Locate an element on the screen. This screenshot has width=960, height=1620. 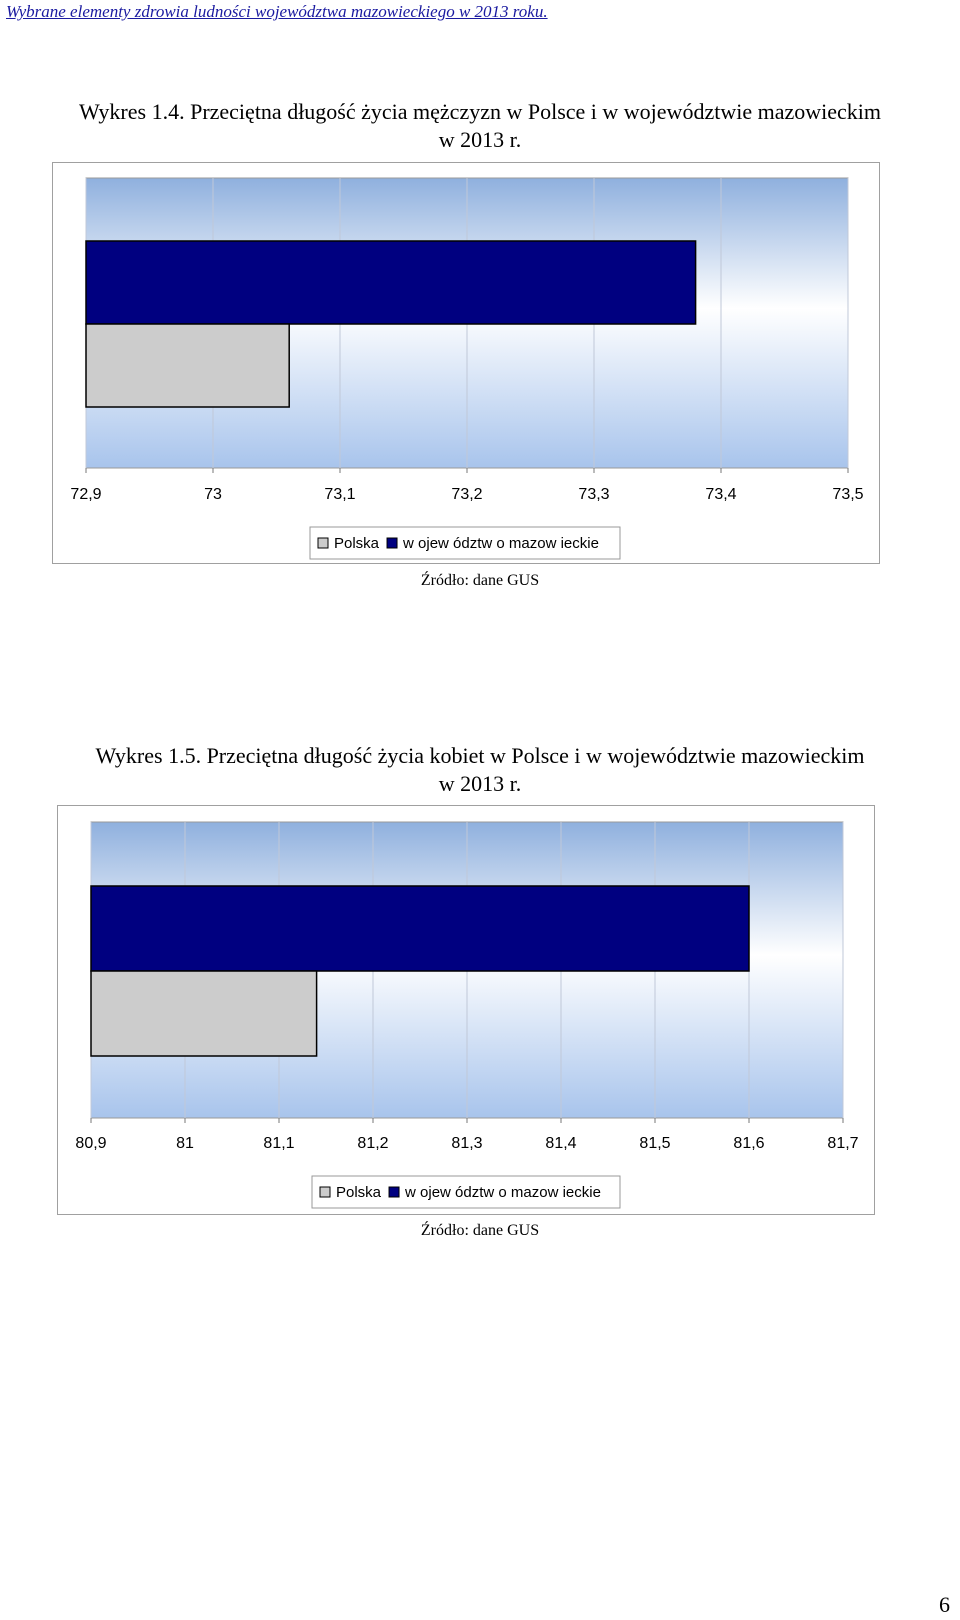
tick-label: 73,4 is located at coordinates (720, 494).